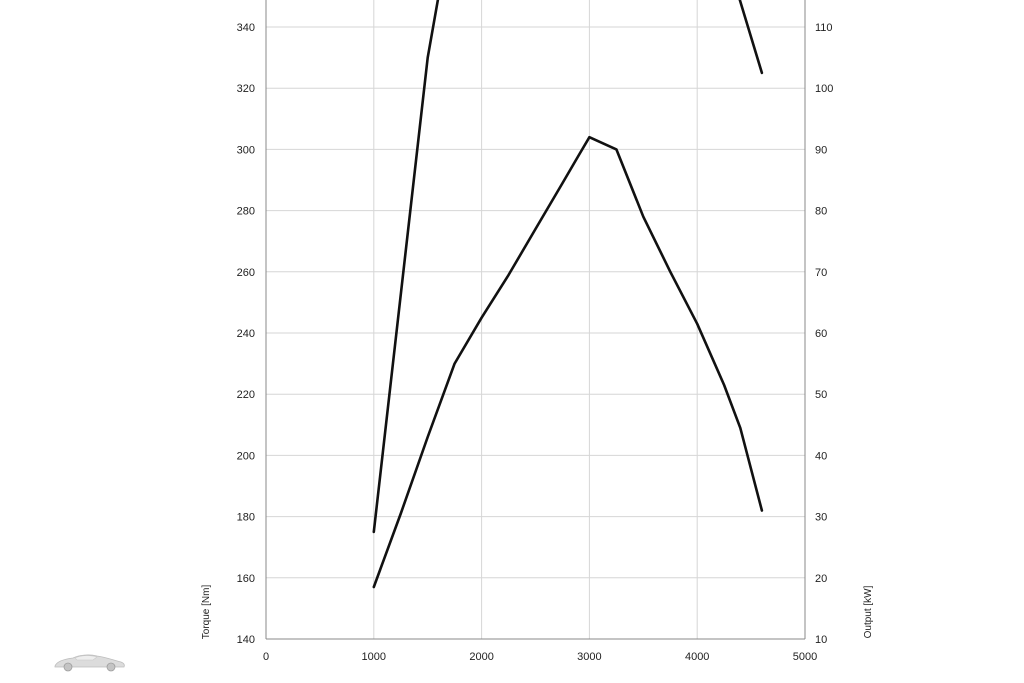 This screenshot has width=1024, height=683. I want to click on y-axis-title: Torque [Nm], so click(206, 612).